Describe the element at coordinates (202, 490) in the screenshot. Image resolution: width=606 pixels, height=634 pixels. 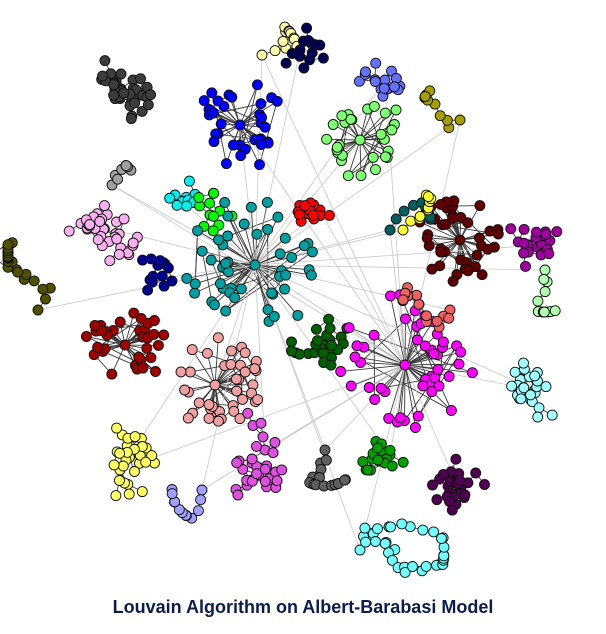
I see `node-lavender` at that location.